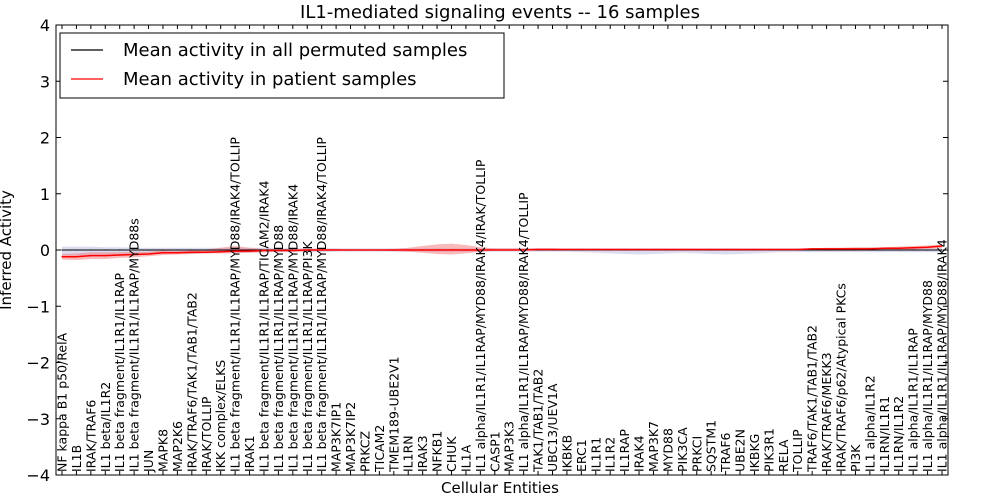 The width and height of the screenshot is (1000, 500). I want to click on x-tick-label: TAK1/TAB1/TAB2, so click(538, 421).